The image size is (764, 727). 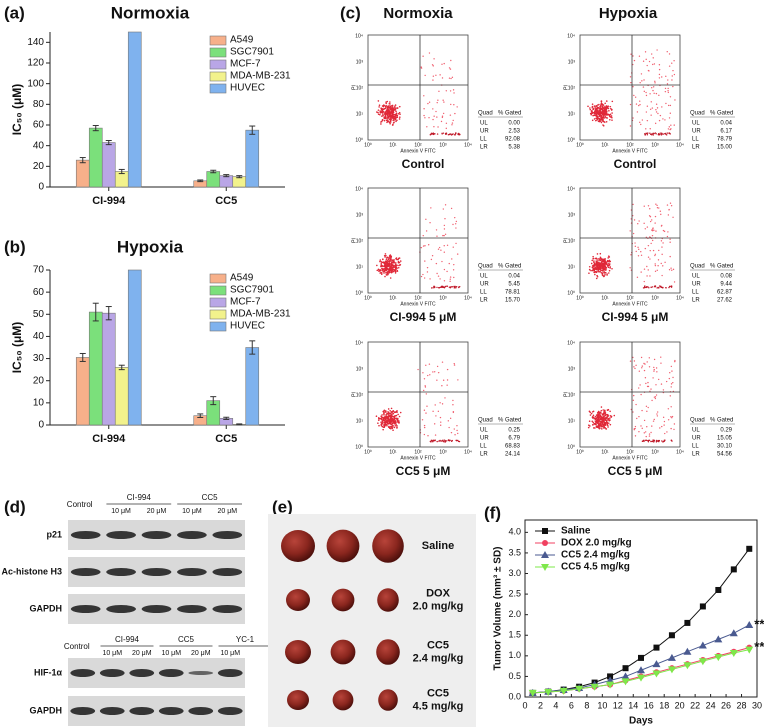 I want to click on table-header: Quad, so click(x=697, y=421).